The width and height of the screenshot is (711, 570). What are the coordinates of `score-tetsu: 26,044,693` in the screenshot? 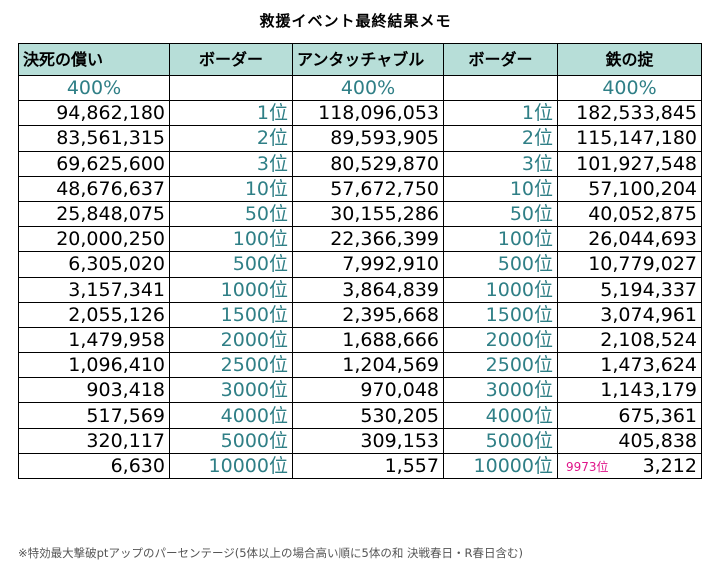 It's located at (629, 239).